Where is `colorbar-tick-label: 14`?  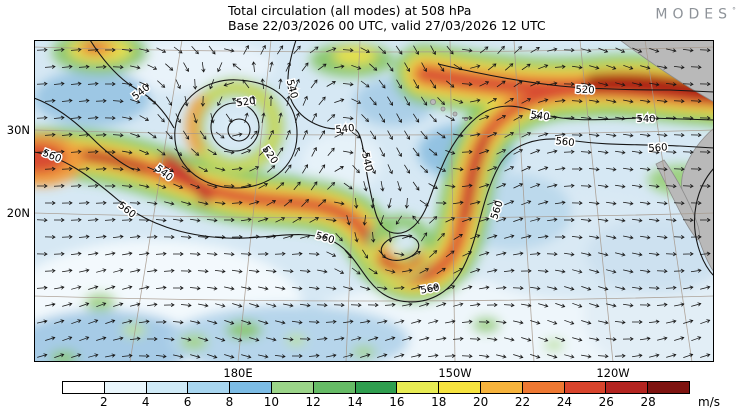 colorbar-tick-label: 14 is located at coordinates (355, 402).